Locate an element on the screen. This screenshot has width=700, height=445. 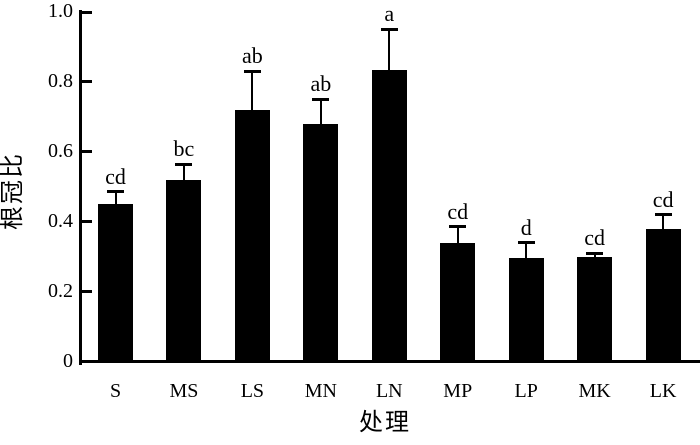
error-bar-cap-MK is located at coordinates (595, 253).